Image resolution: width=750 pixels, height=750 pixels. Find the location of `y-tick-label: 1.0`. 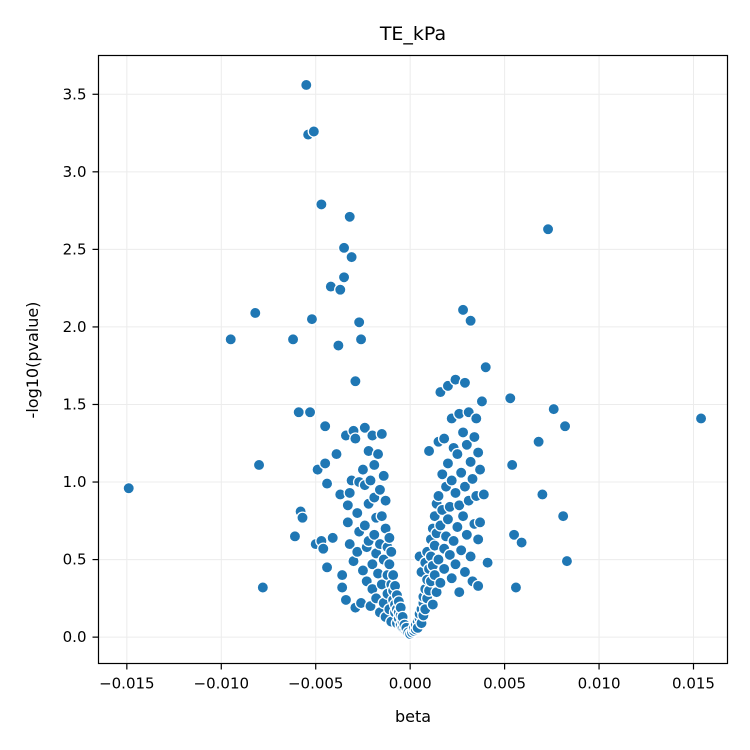

y-tick-label: 1.0 is located at coordinates (75, 482).